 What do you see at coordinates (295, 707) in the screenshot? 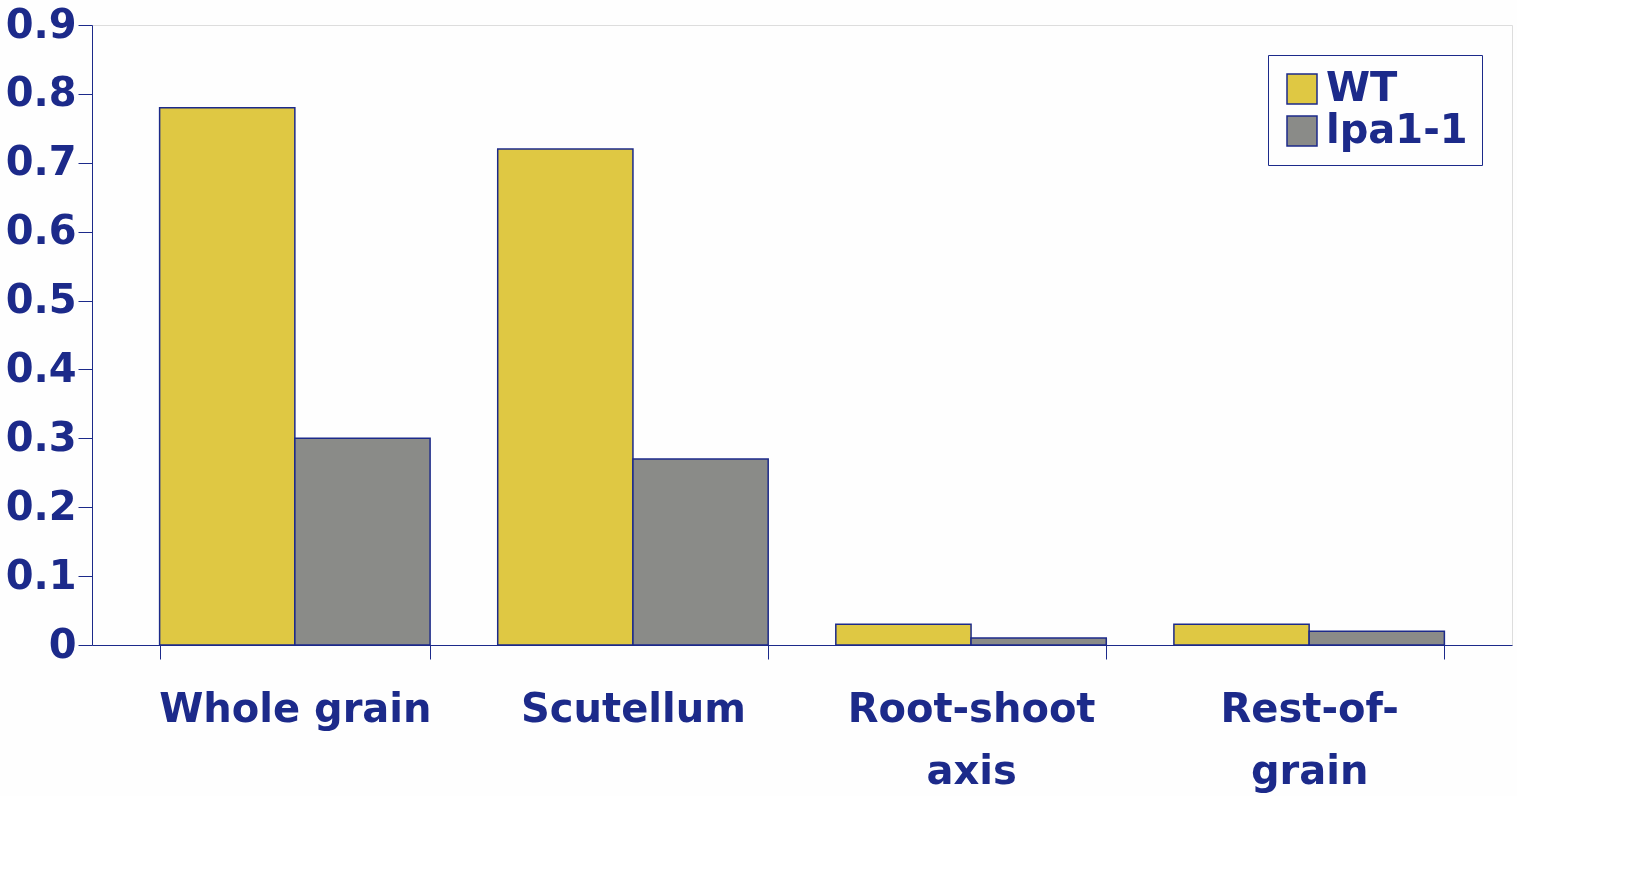
I see `x-tick-label: Whole grain` at bounding box center [295, 707].